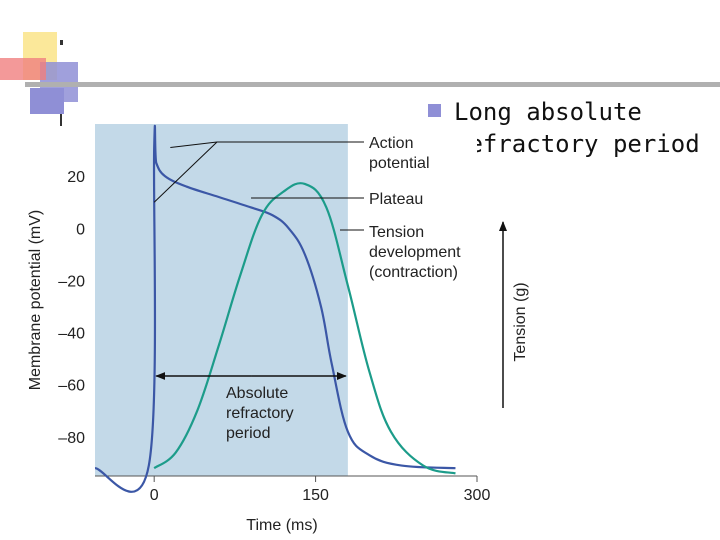 The height and width of the screenshot is (540, 720). I want to click on y-tick-label: –80, so click(71, 438).